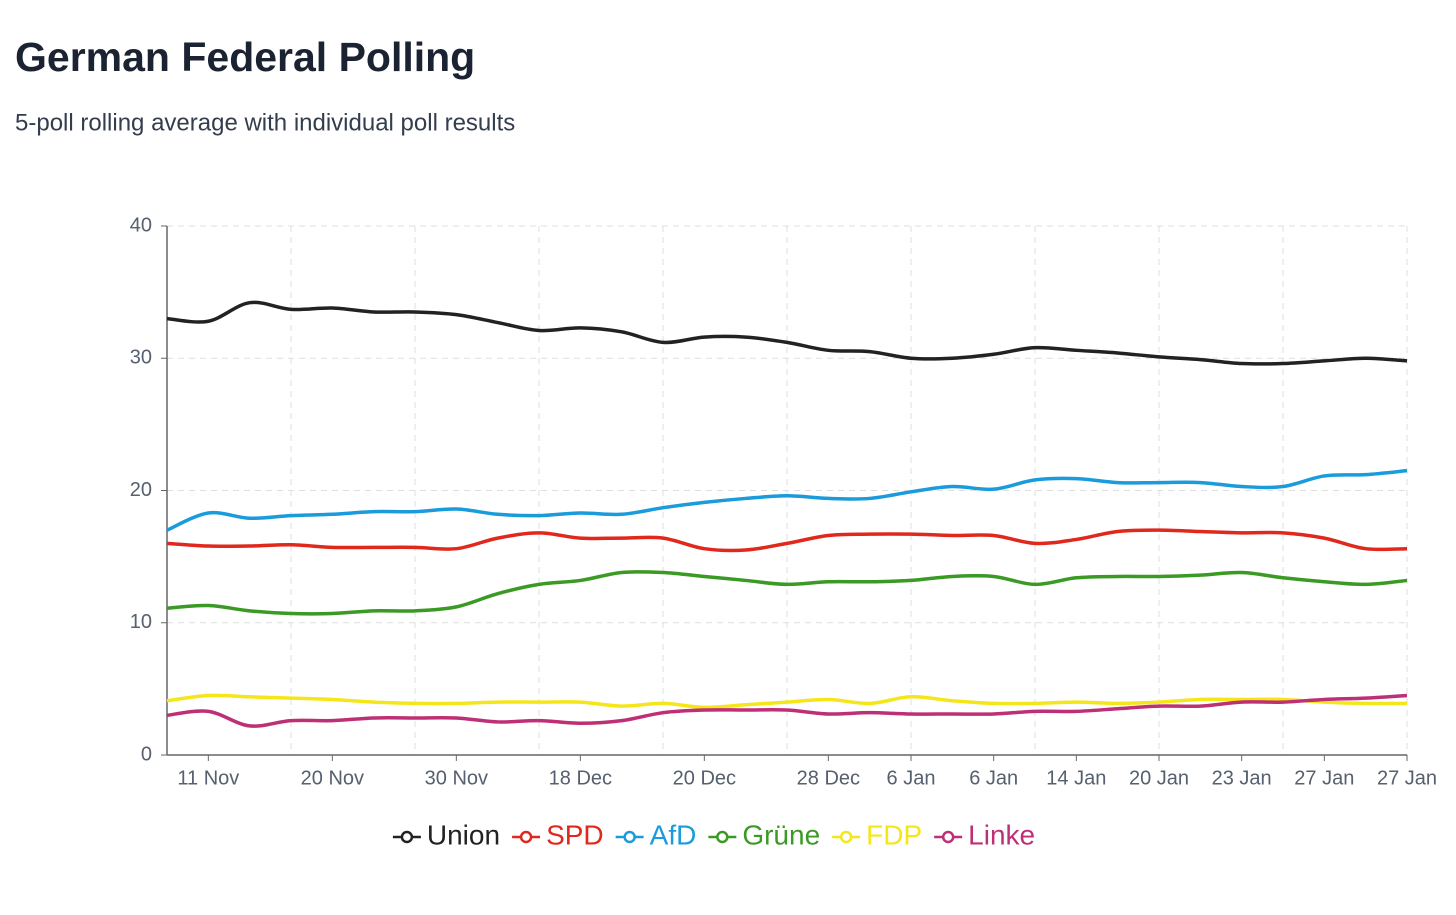  I want to click on legend-label: AfD, so click(673, 834).